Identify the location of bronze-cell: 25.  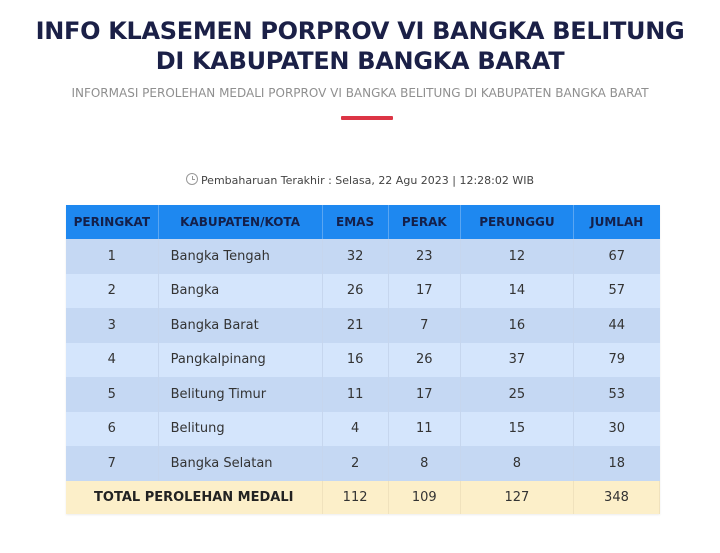
(517, 394).